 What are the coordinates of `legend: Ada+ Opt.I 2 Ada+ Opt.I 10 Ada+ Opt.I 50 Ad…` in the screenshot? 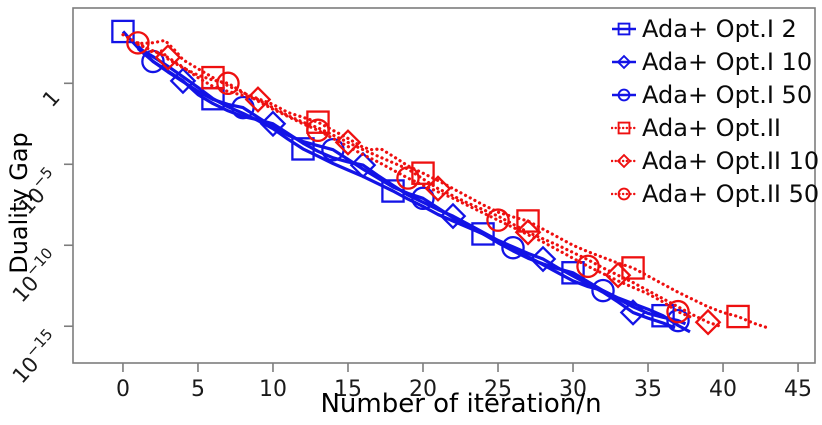 It's located at (715, 111).